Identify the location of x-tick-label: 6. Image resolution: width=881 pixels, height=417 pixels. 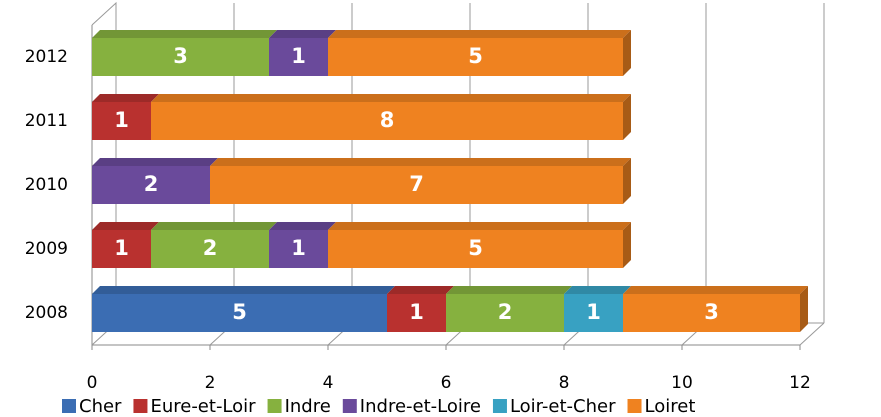
(446, 383).